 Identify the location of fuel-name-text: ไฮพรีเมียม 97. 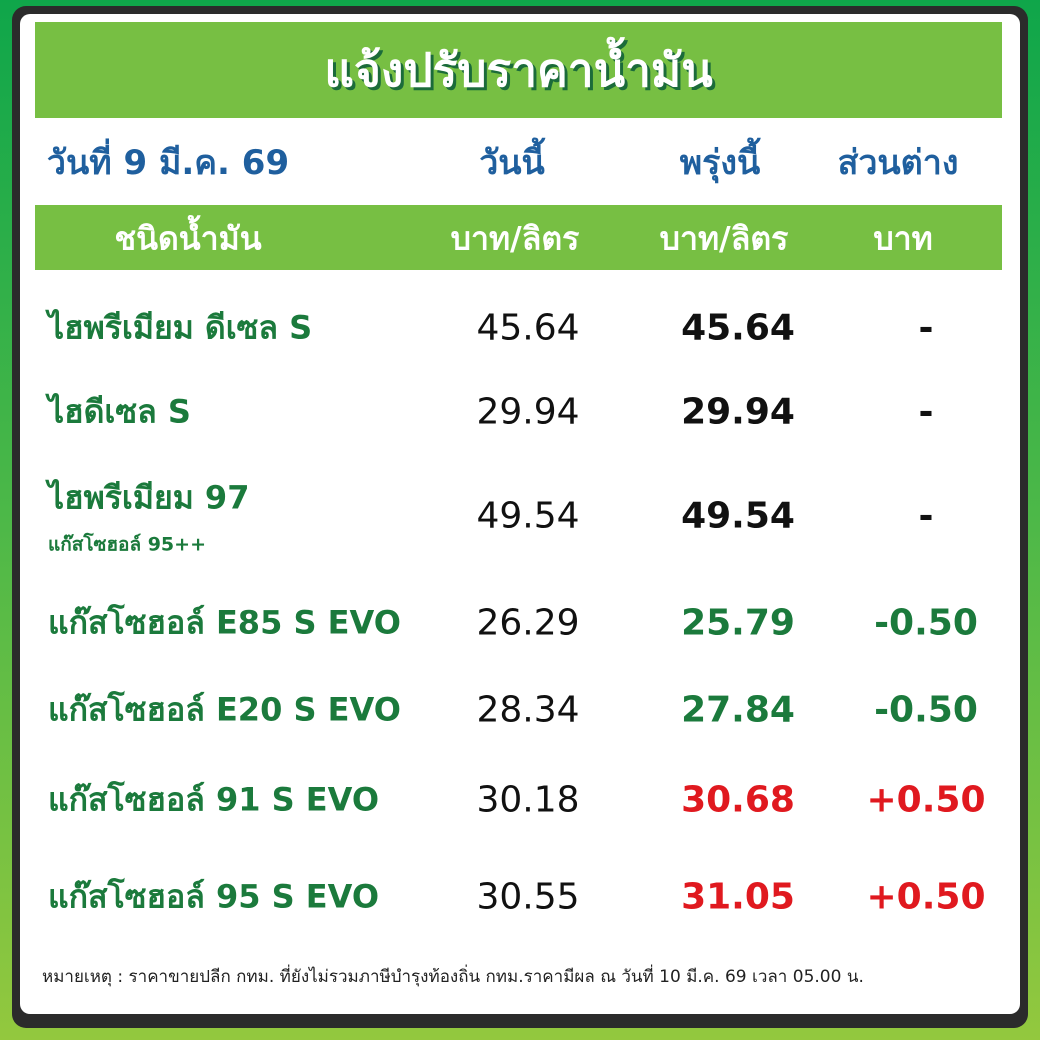
(149, 497).